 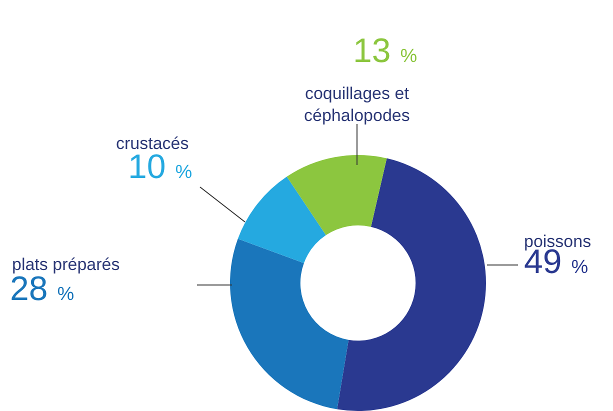 What do you see at coordinates (66, 264) in the screenshot?
I see `slice-label: plats préparés` at bounding box center [66, 264].